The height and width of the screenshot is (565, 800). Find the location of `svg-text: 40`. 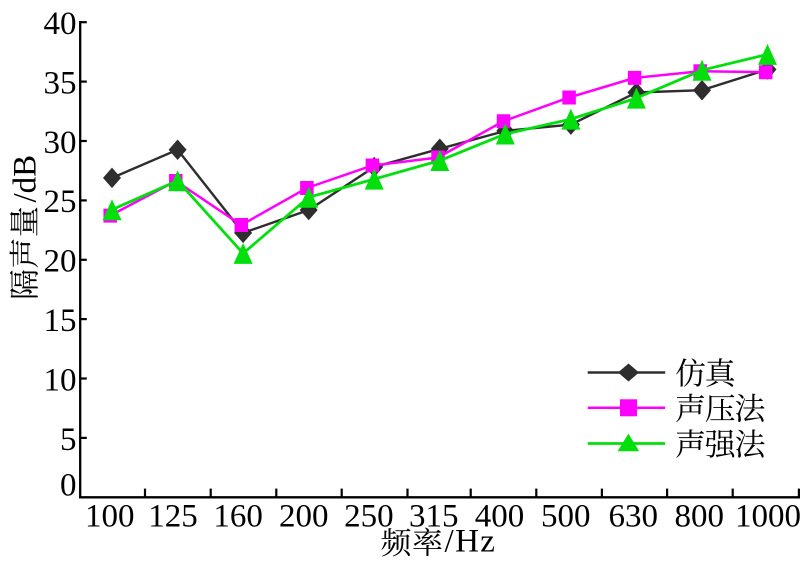

svg-text: 40 is located at coordinates (60, 24).